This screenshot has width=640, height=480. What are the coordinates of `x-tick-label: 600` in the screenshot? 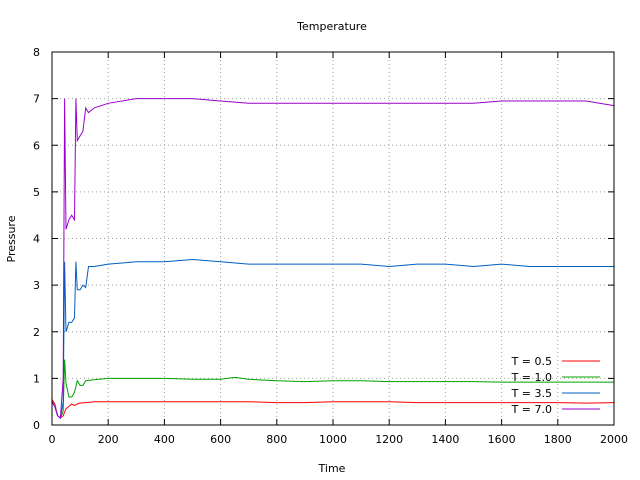 It's located at (220, 439).